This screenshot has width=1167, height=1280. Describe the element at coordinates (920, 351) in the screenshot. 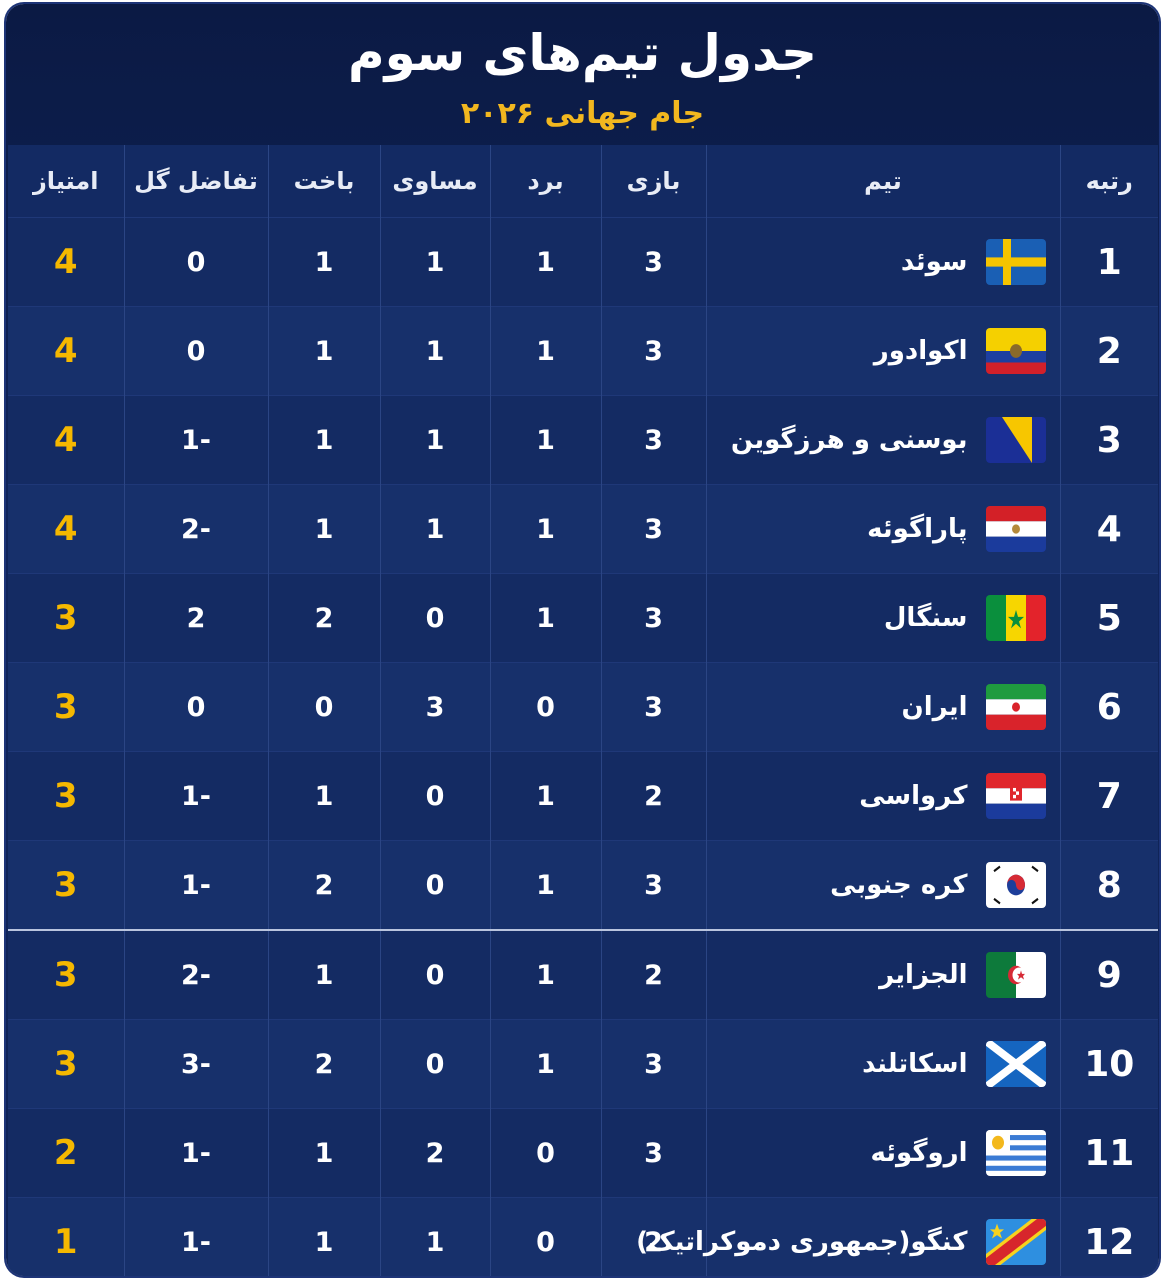

I see `team-name: اکوادور` at that location.